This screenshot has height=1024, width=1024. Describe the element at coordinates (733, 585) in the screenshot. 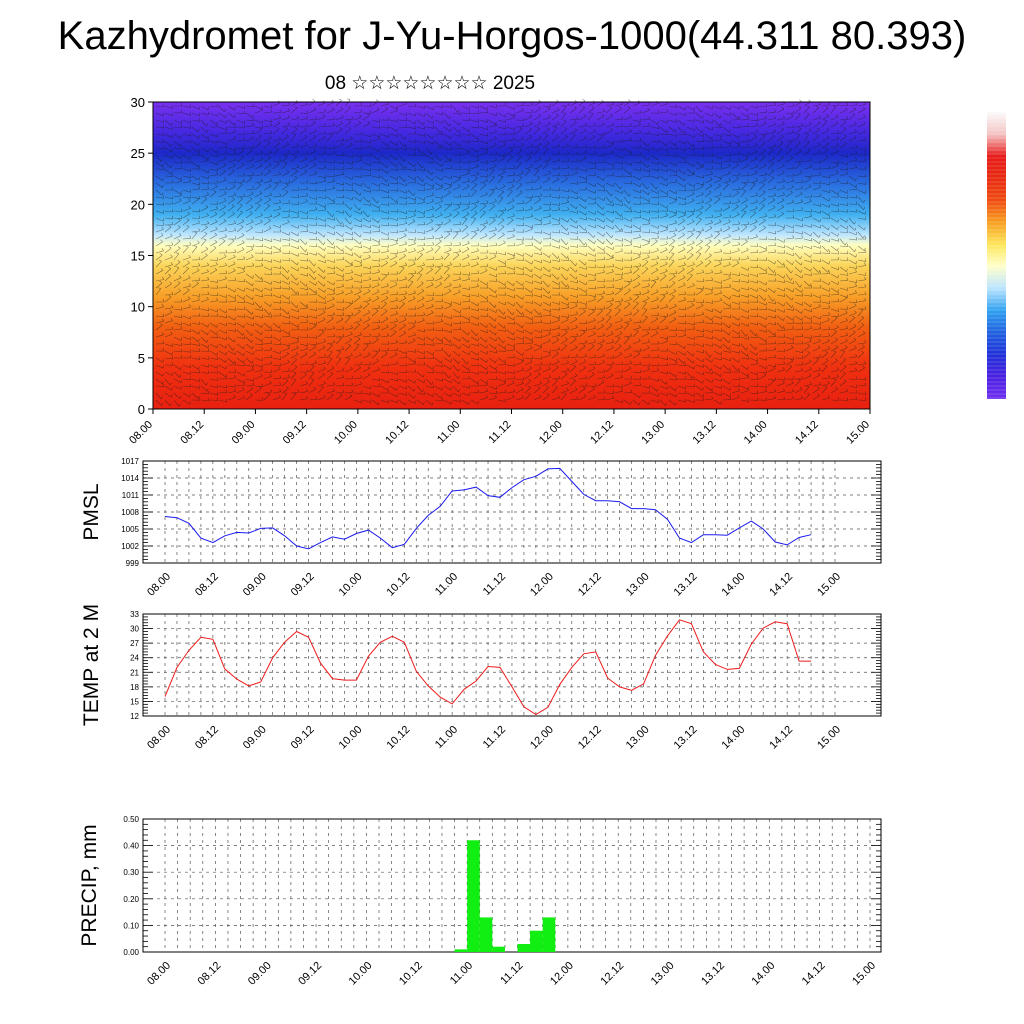

I see `x-tick-label: 14.00` at that location.